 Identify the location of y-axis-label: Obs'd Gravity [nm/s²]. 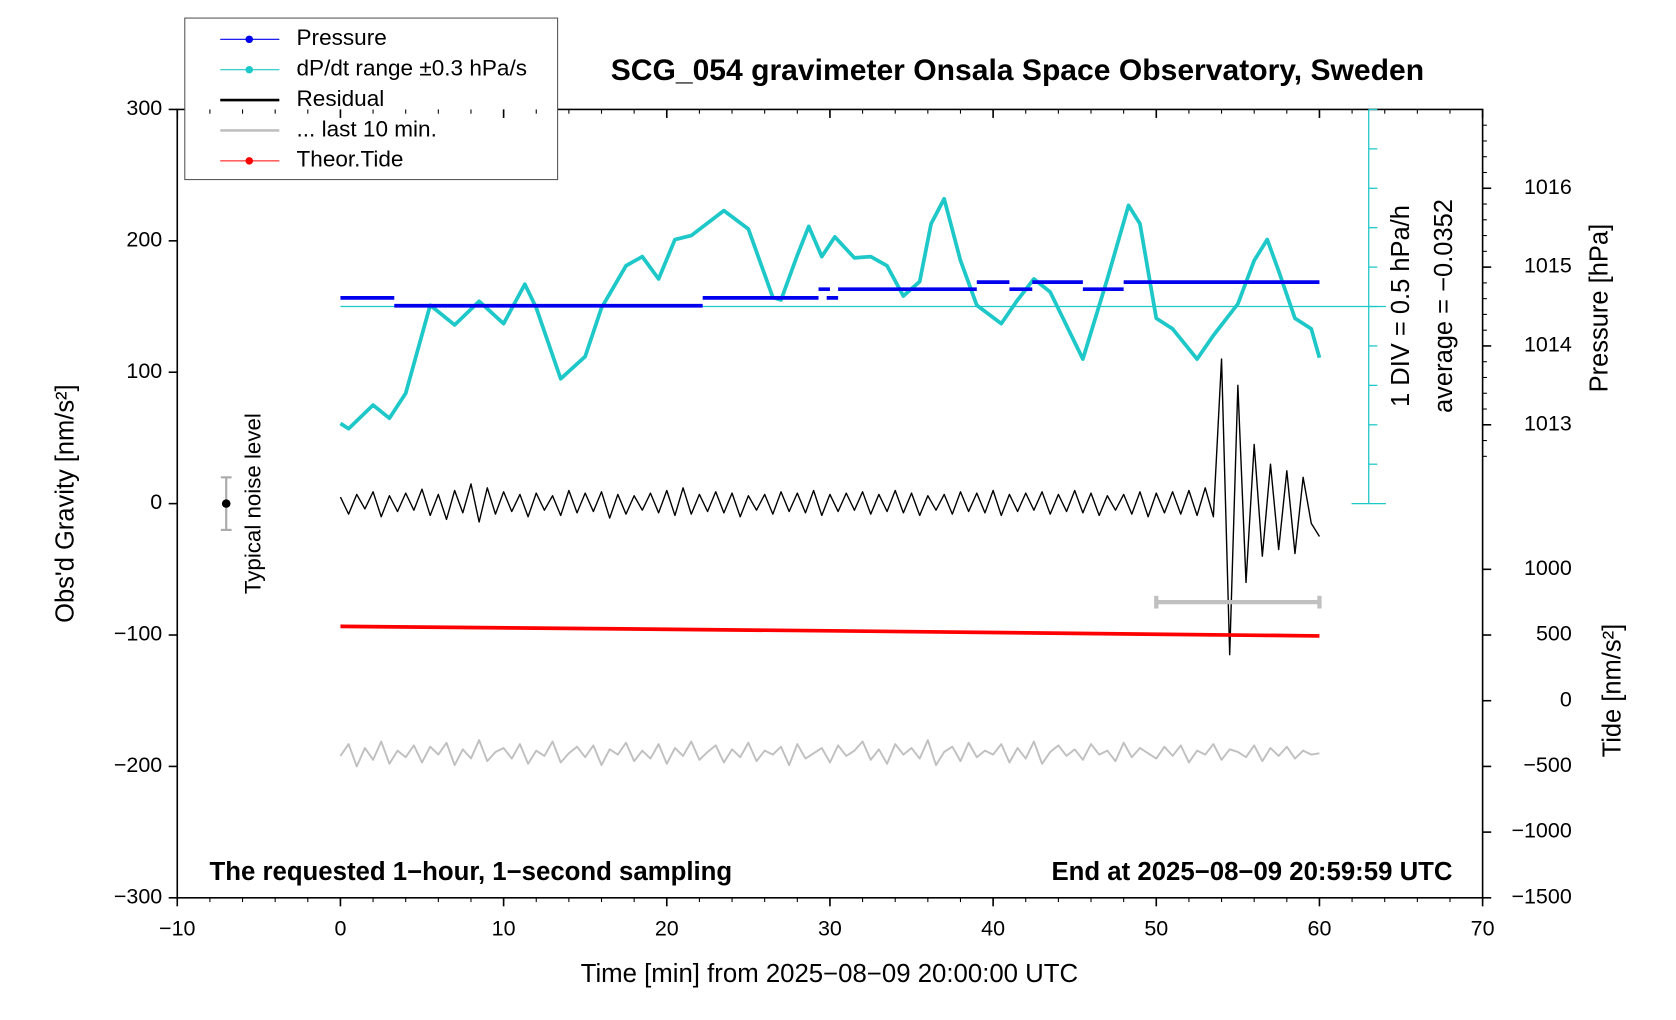
(65, 503).